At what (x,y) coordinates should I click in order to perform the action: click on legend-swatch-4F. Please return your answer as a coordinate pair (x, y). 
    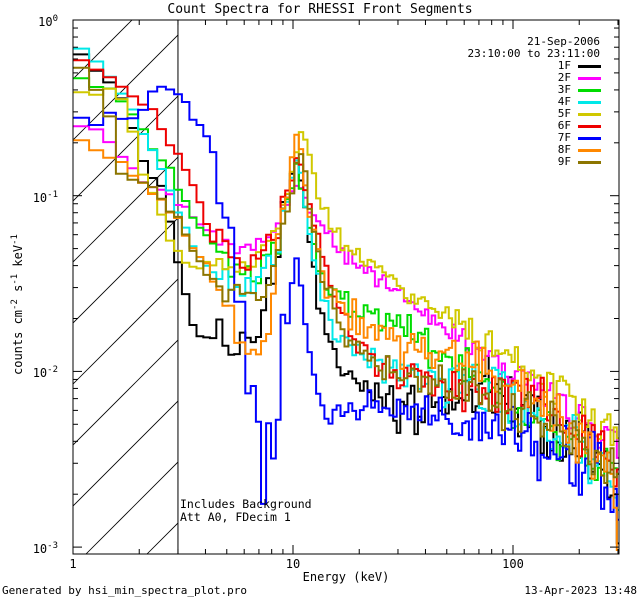
    Looking at the image, I should click on (589, 102).